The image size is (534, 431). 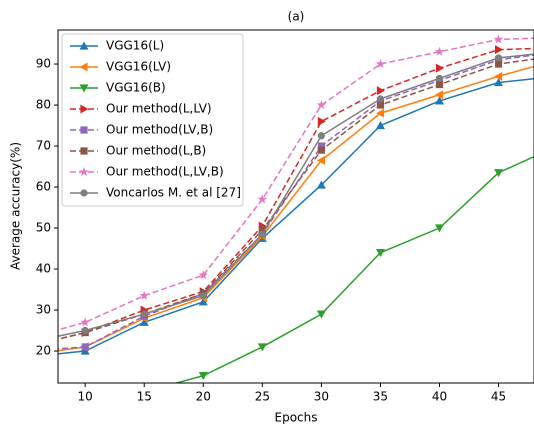 I want to click on legend-label: Voncarlos M. et al [27], so click(x=173, y=193).